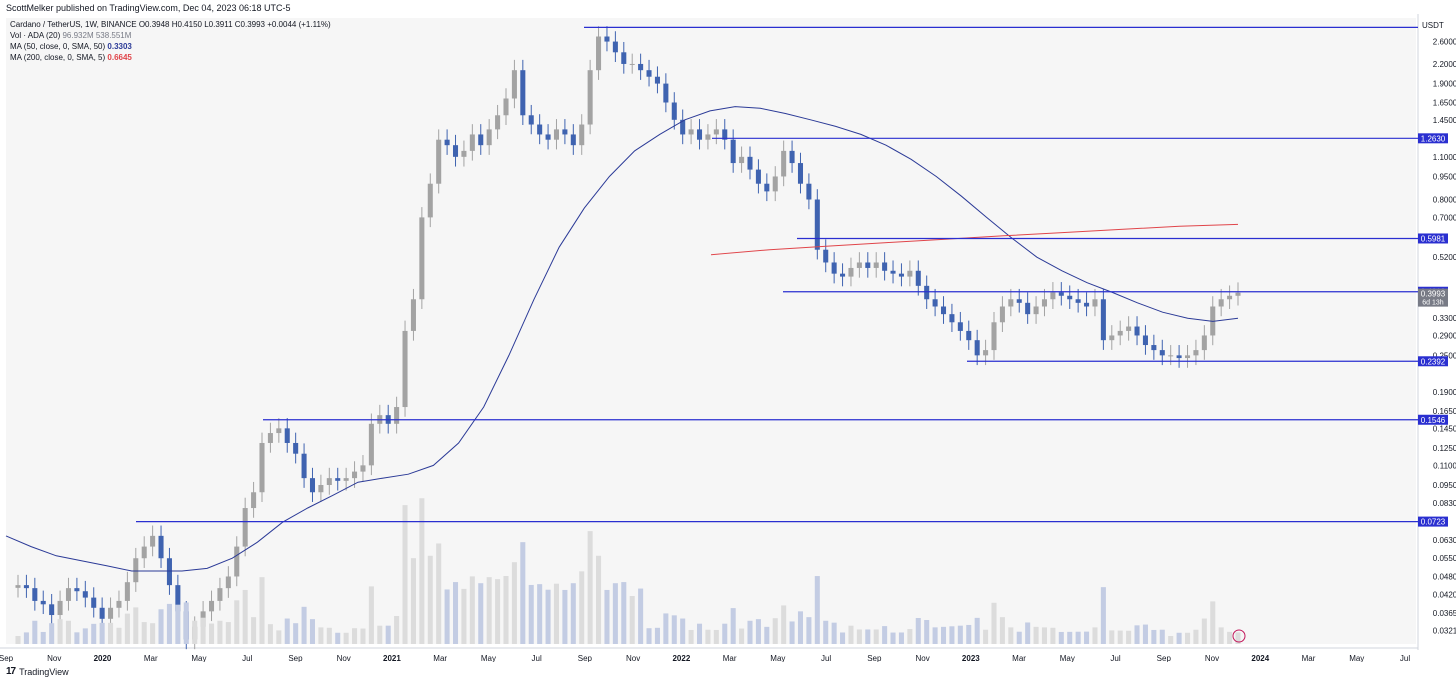 The image size is (1456, 682). Describe the element at coordinates (1067, 658) in the screenshot. I see `x-tick-label: May` at that location.